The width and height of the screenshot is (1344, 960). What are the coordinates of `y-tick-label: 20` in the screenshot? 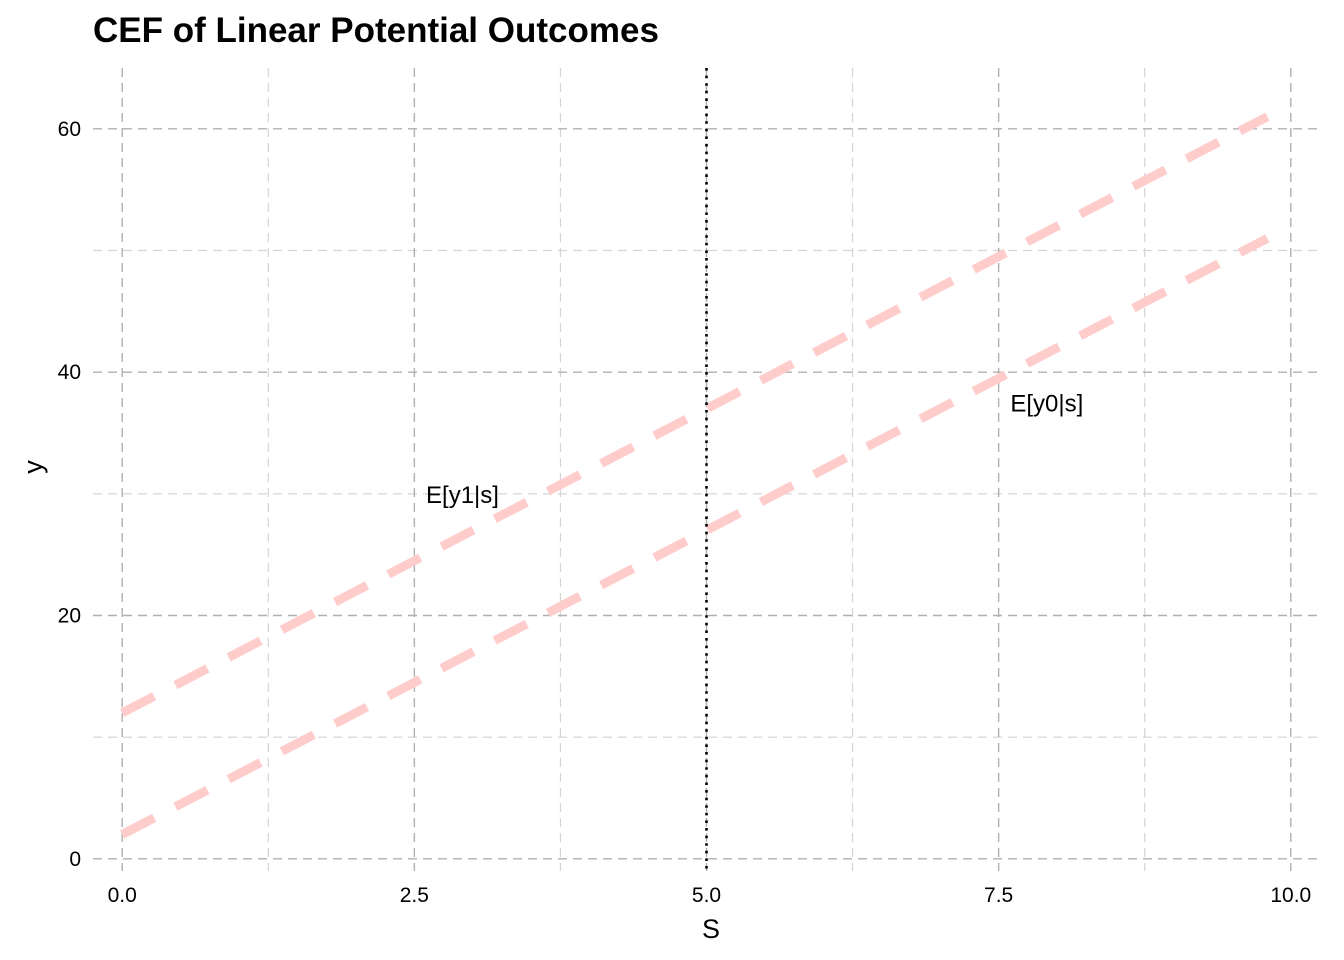 It's located at (69, 616).